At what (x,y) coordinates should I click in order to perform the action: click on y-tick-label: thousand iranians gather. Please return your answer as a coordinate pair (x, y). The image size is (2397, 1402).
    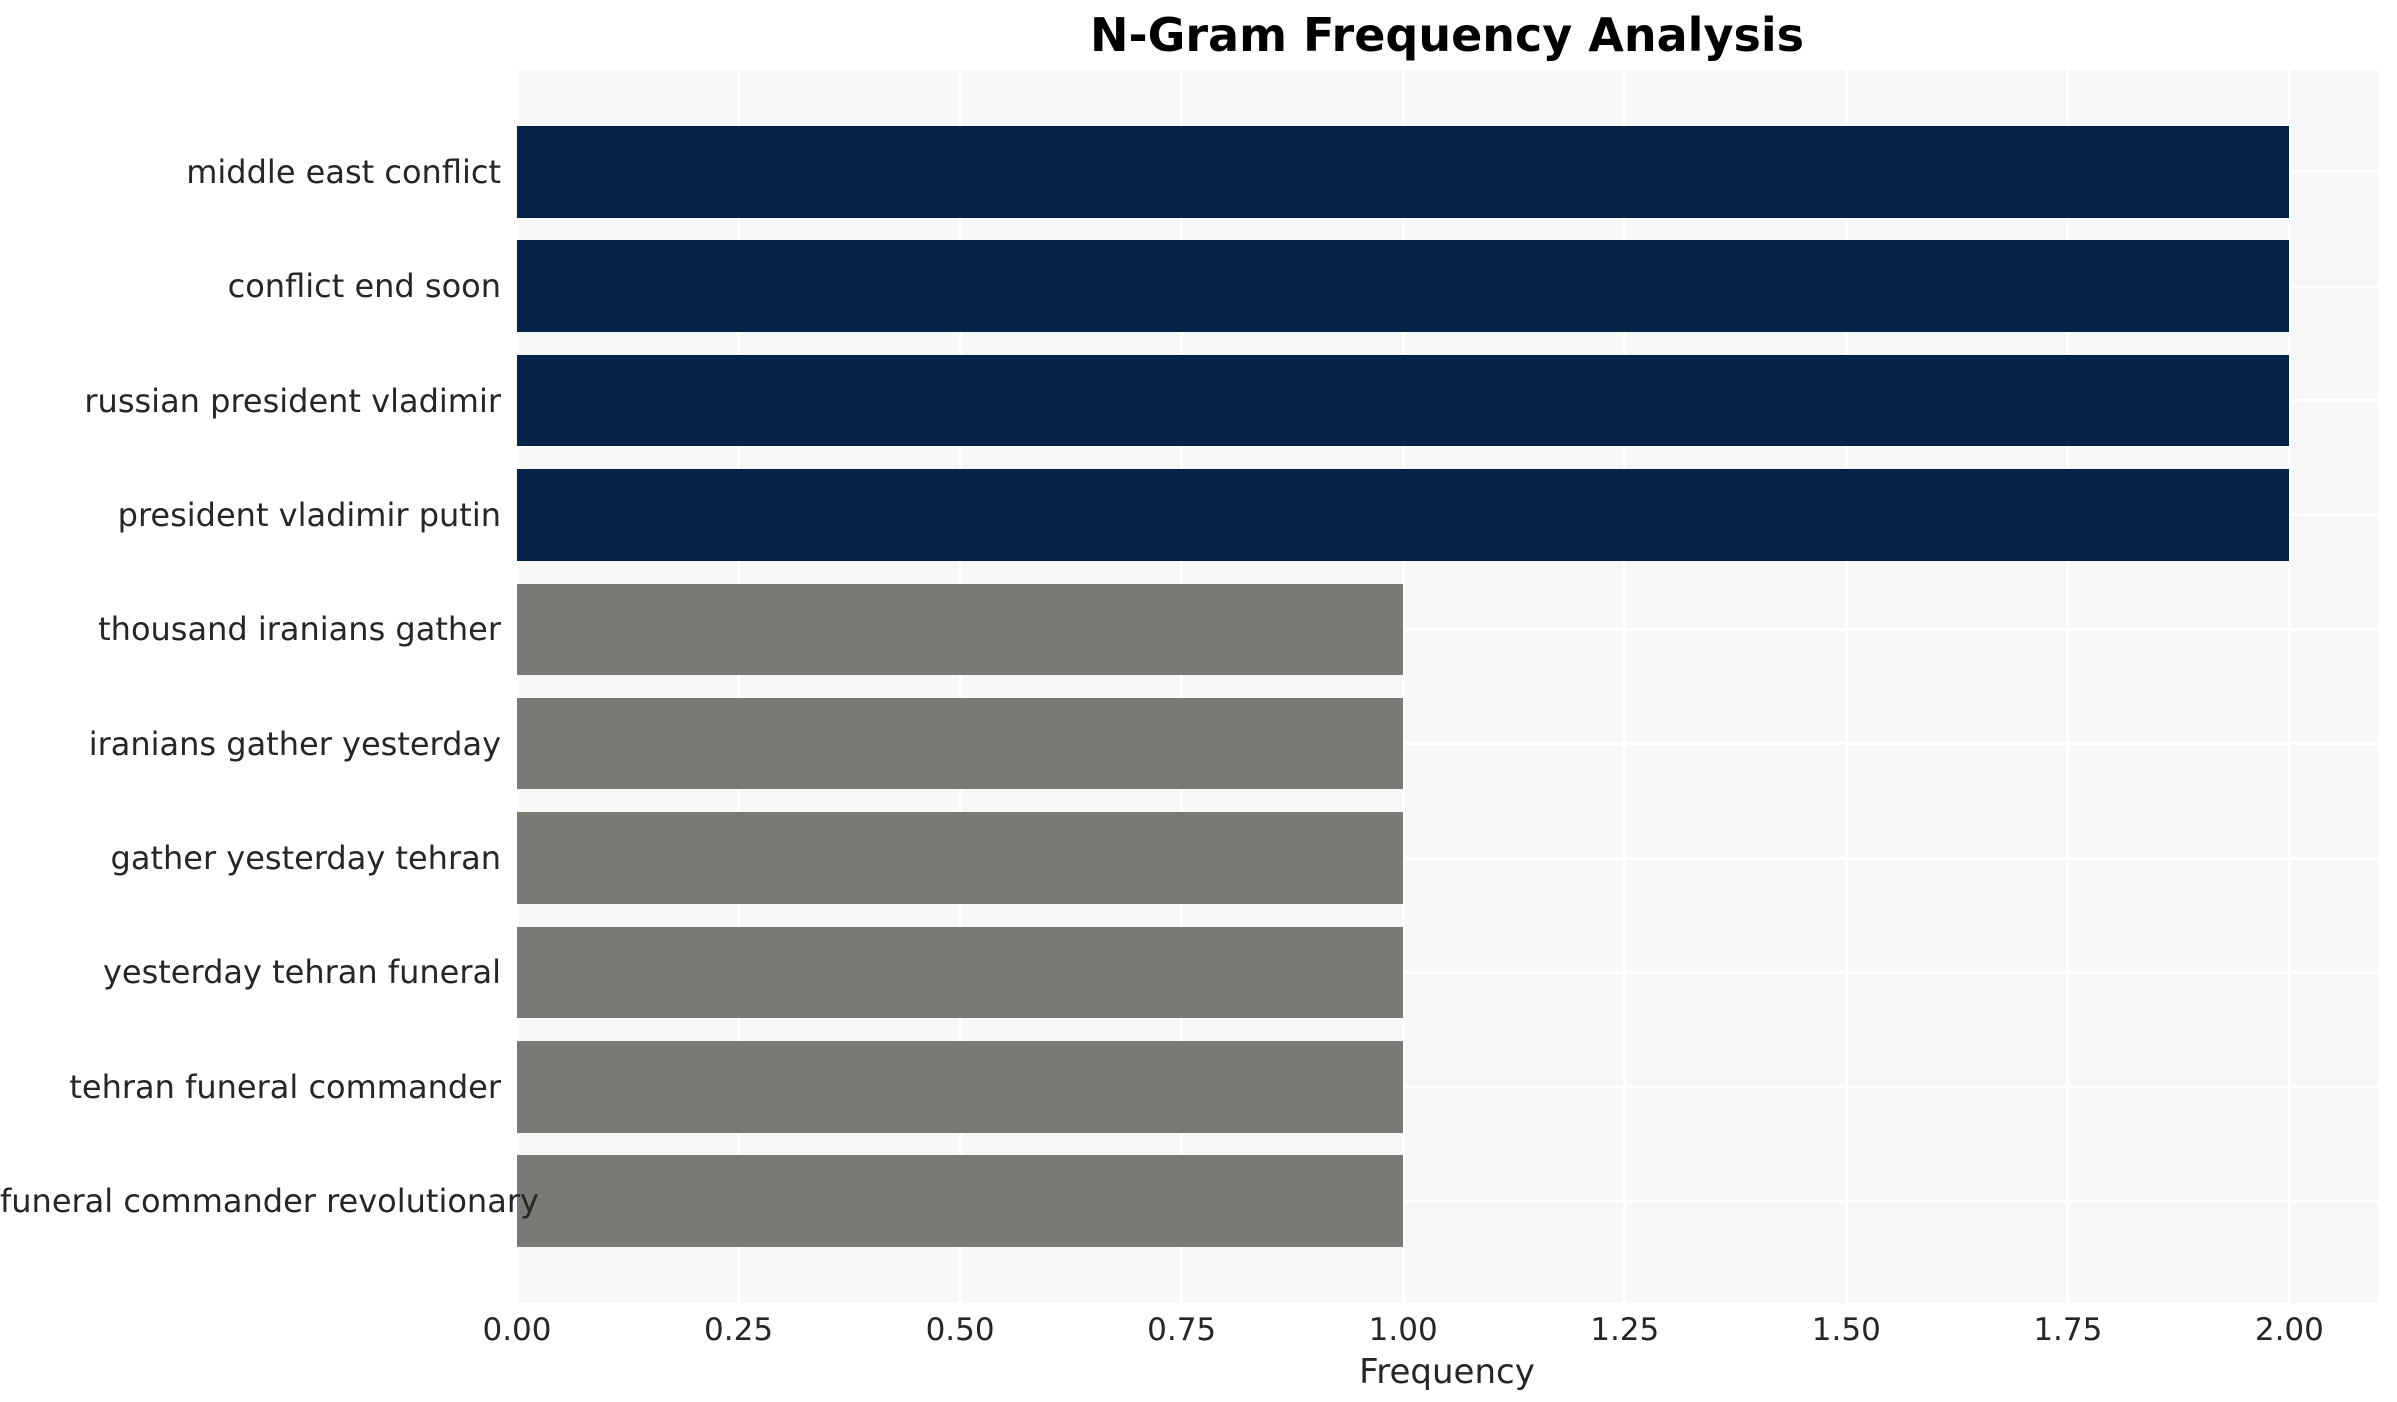
    Looking at the image, I should click on (299, 629).